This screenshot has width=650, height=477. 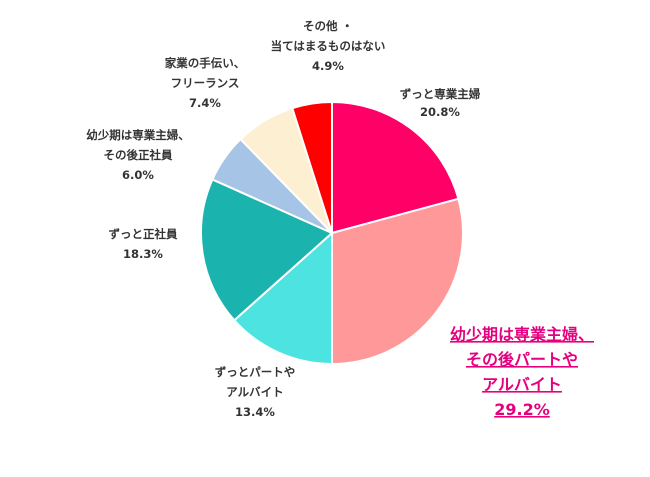 What do you see at coordinates (440, 94) in the screenshot?
I see `slice-name-label: ずっと専業主婦` at bounding box center [440, 94].